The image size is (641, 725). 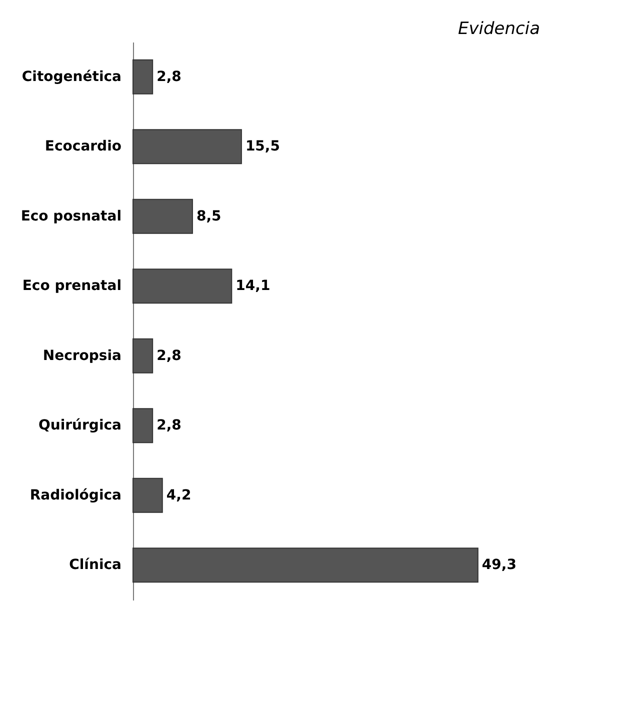 What do you see at coordinates (499, 29) in the screenshot?
I see `chart-title: Evidencia` at bounding box center [499, 29].